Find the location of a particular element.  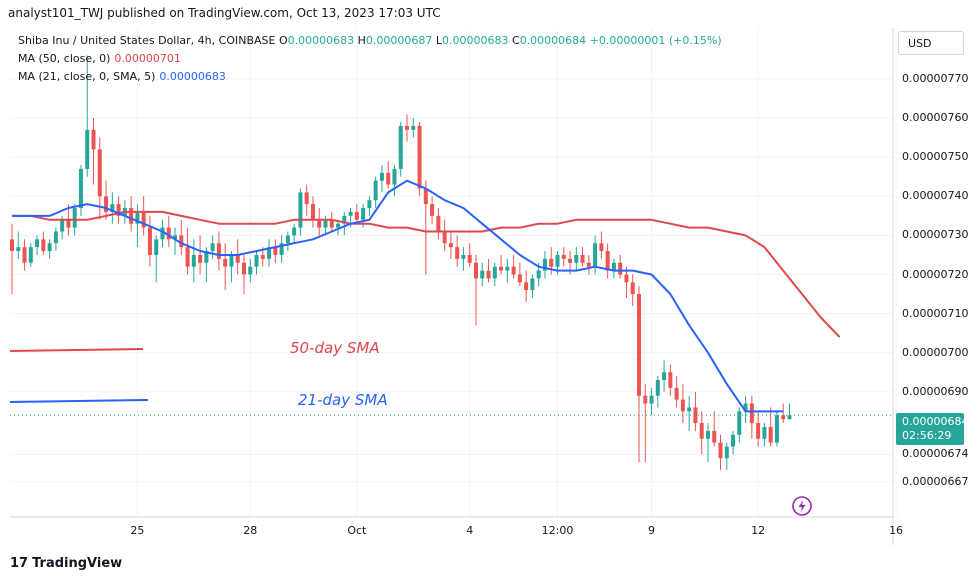

ma21-value: 0.00000683 is located at coordinates (192, 76).